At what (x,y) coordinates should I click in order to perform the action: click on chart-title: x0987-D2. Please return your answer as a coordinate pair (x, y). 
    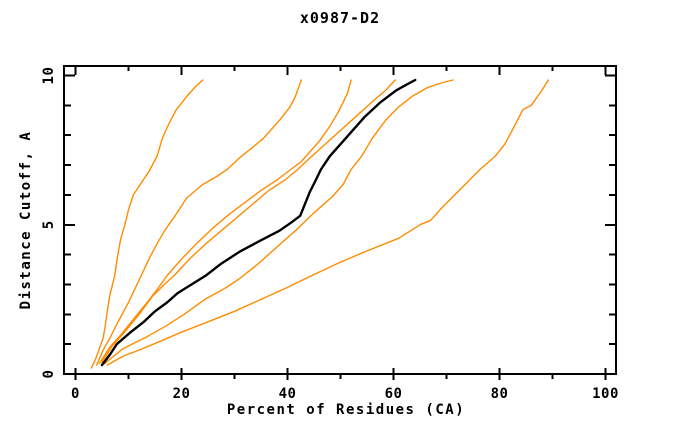
    Looking at the image, I should click on (340, 18).